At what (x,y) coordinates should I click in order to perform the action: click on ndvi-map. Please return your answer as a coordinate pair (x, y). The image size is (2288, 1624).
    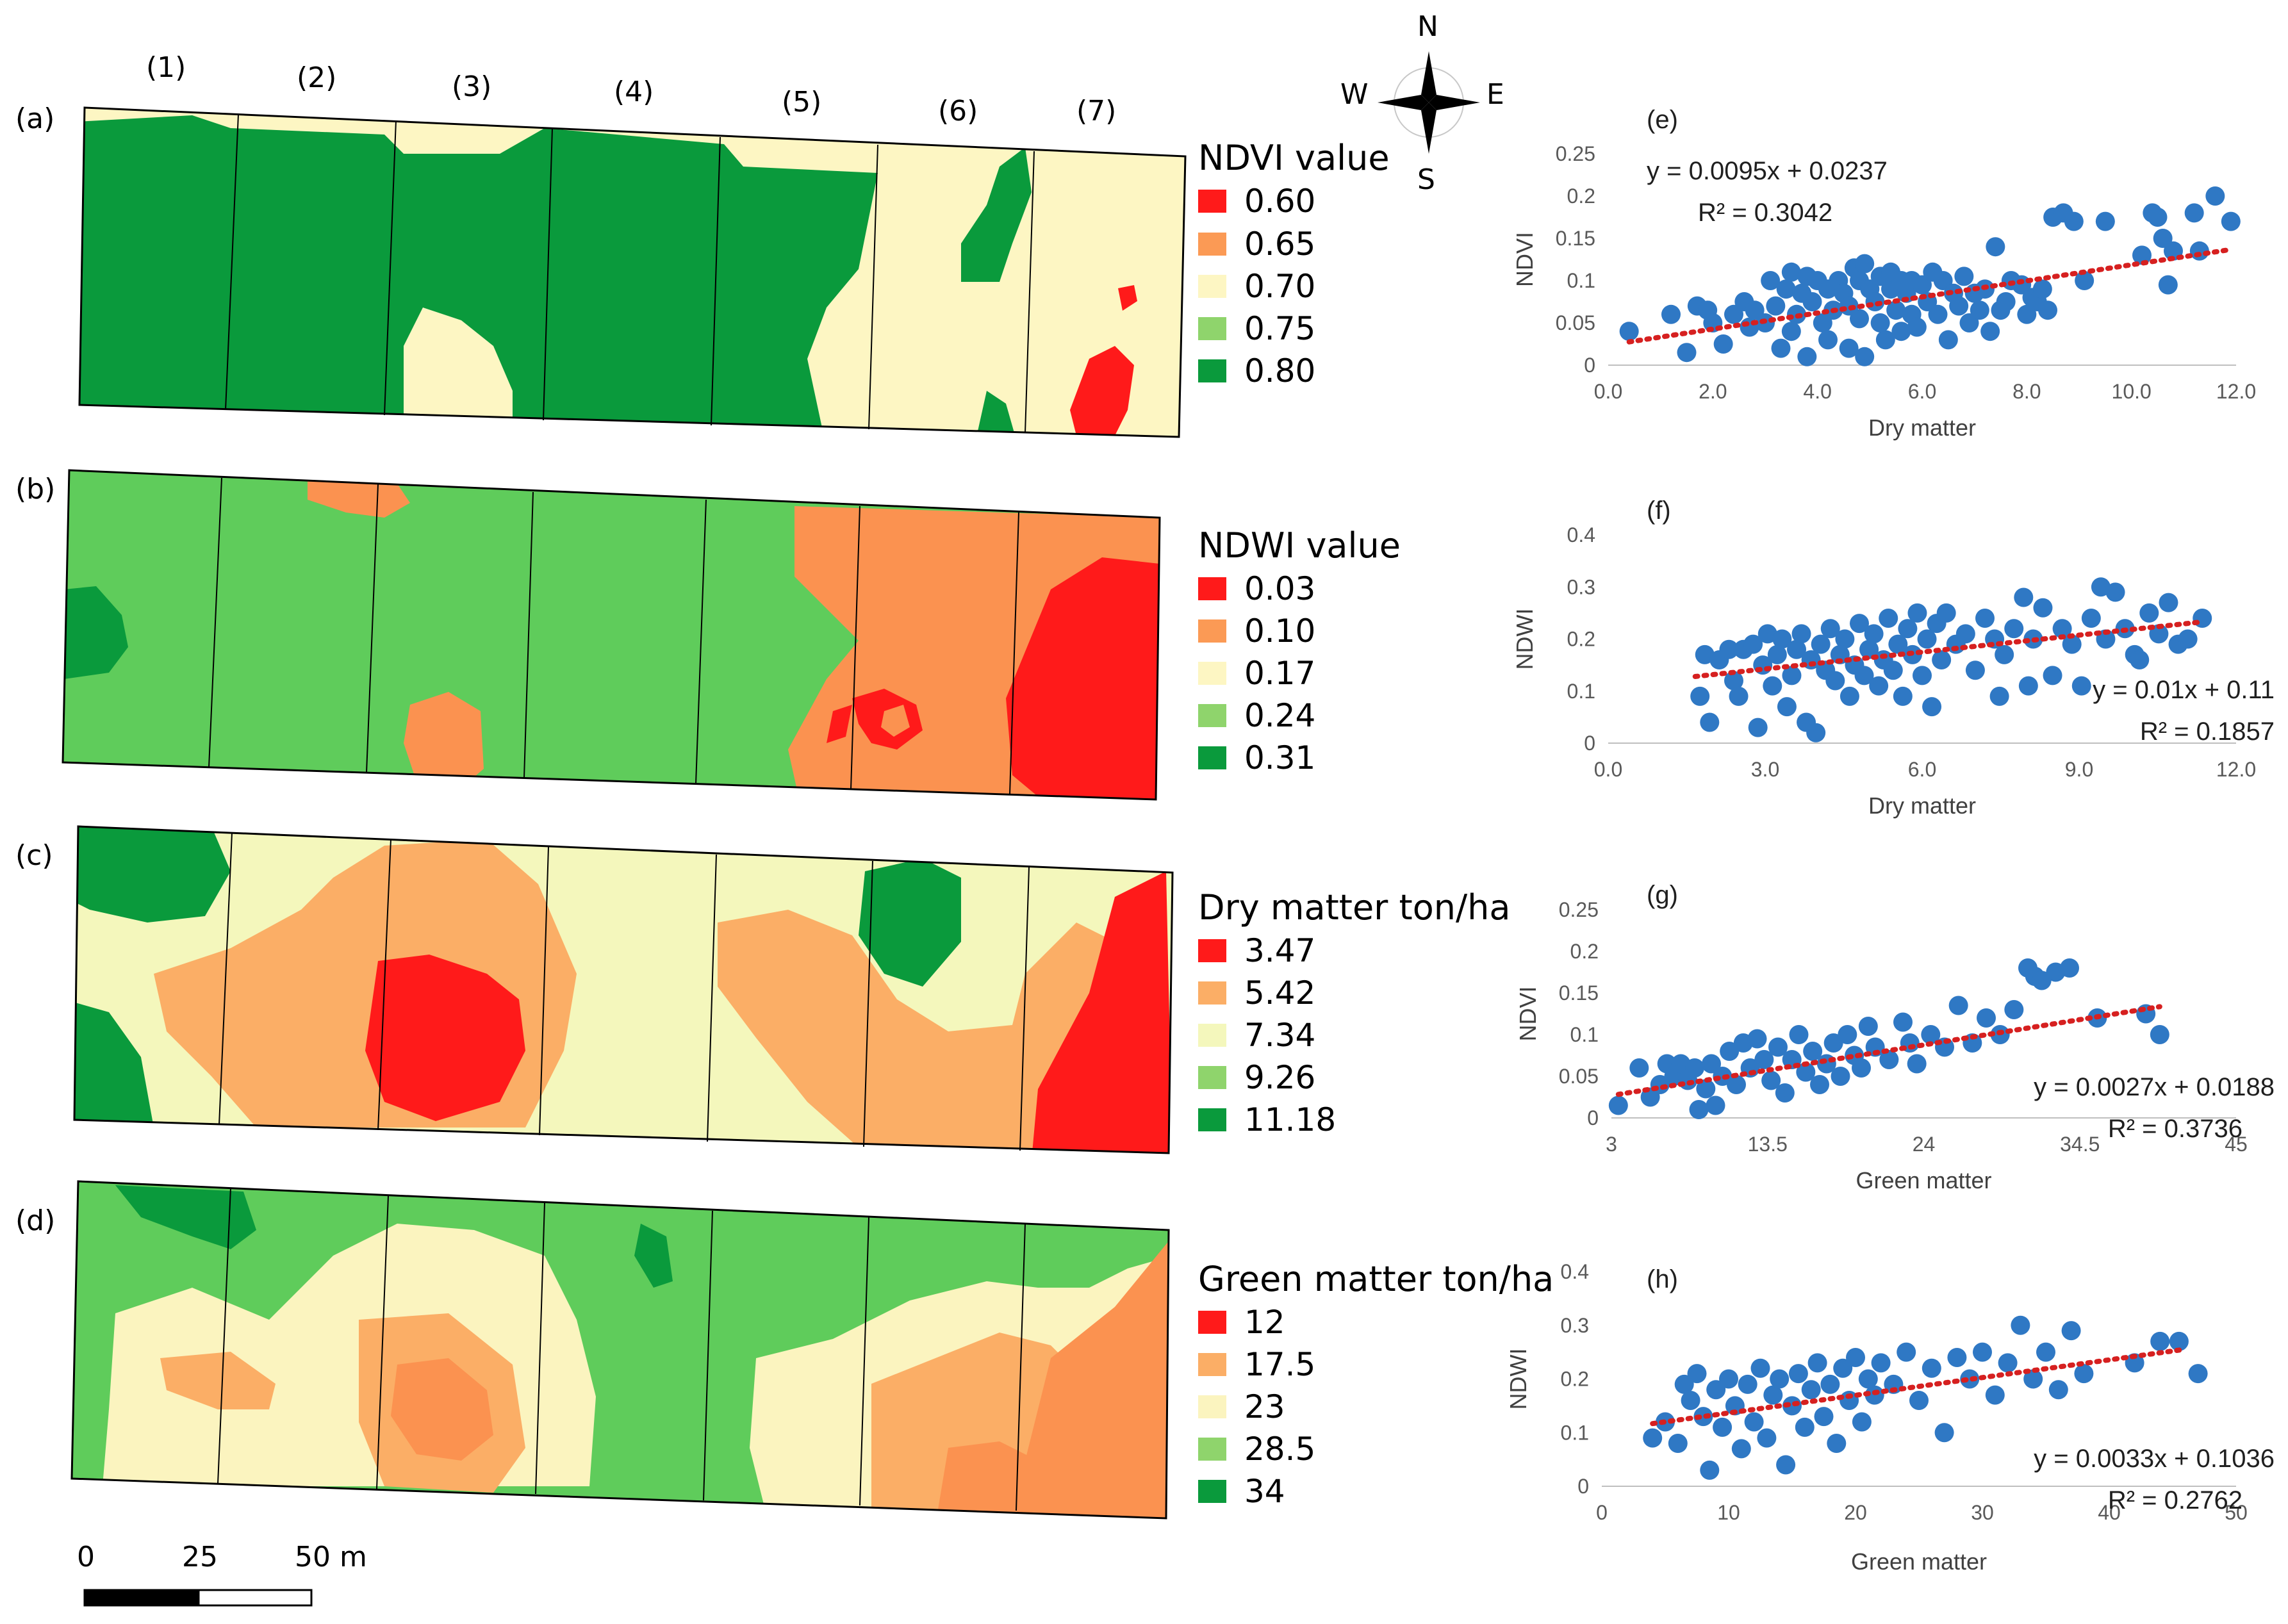
    Looking at the image, I should click on (632, 272).